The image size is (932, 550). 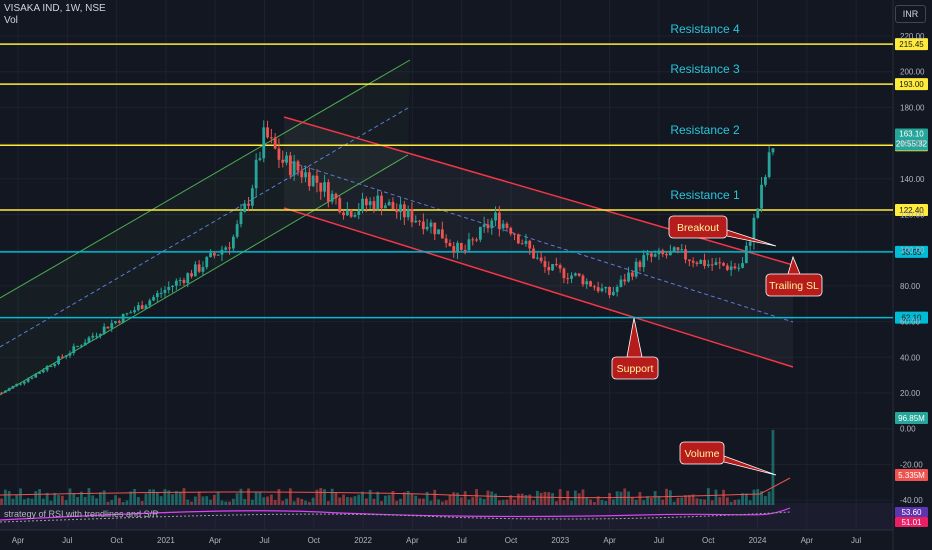 What do you see at coordinates (912, 107) in the screenshot?
I see `y-tick-label: 180.00` at bounding box center [912, 107].